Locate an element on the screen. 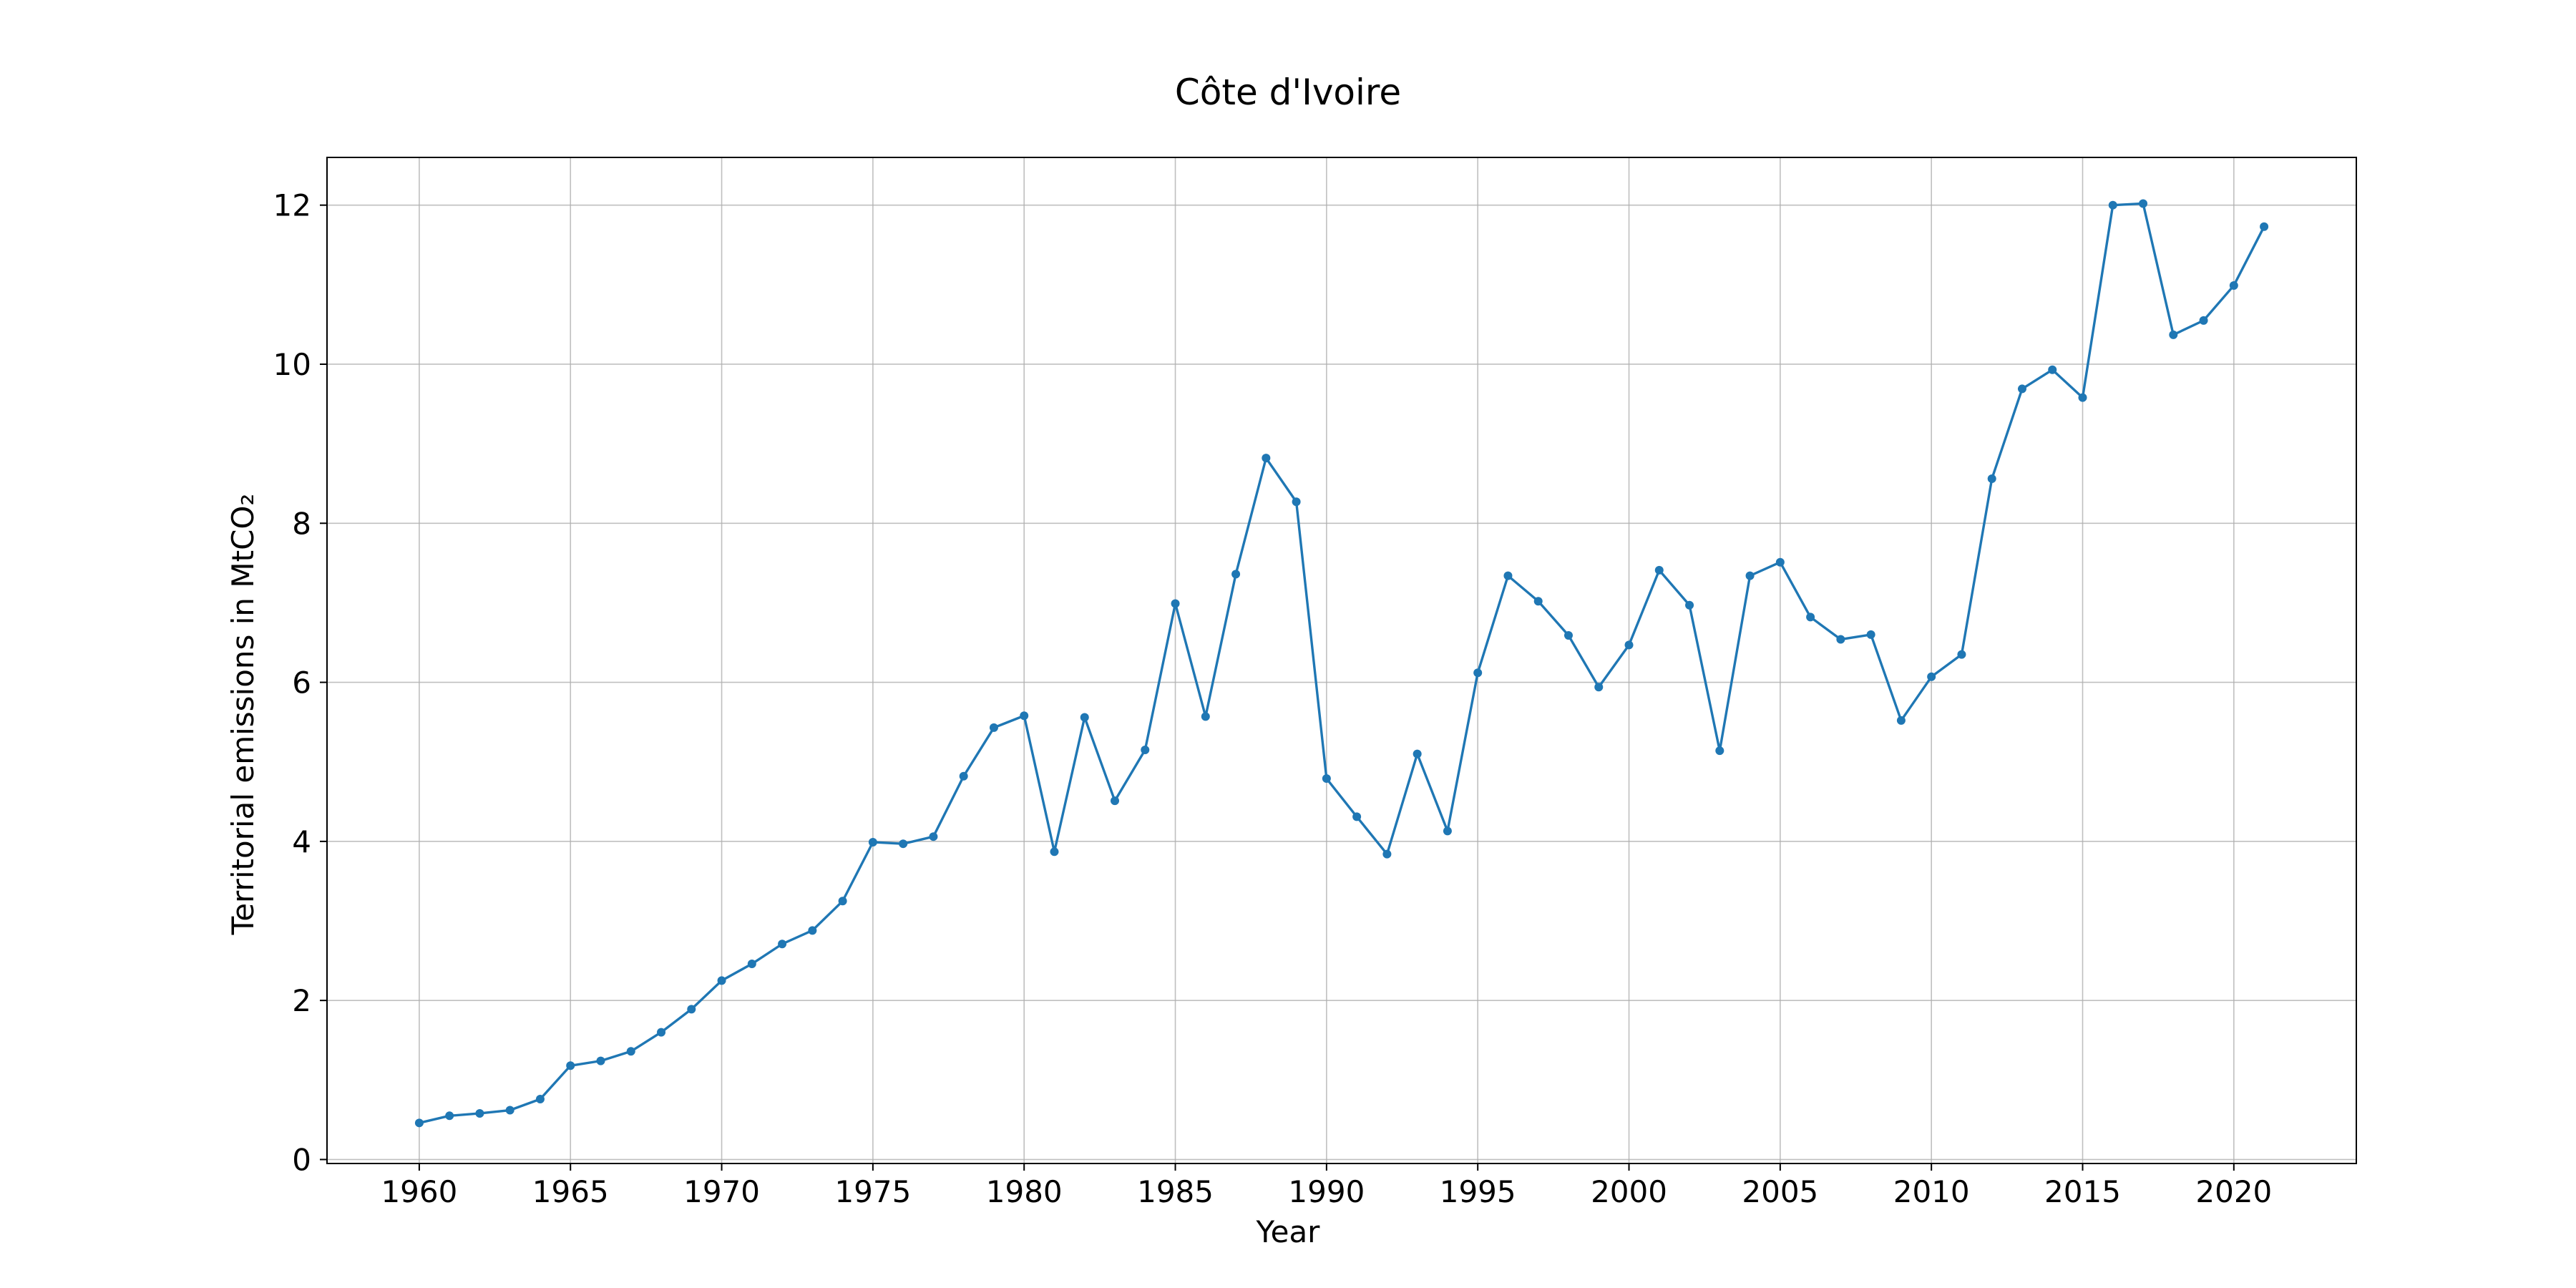 This screenshot has height=1288, width=2576. chart-title: Côte d'Ivoire is located at coordinates (1288, 92).